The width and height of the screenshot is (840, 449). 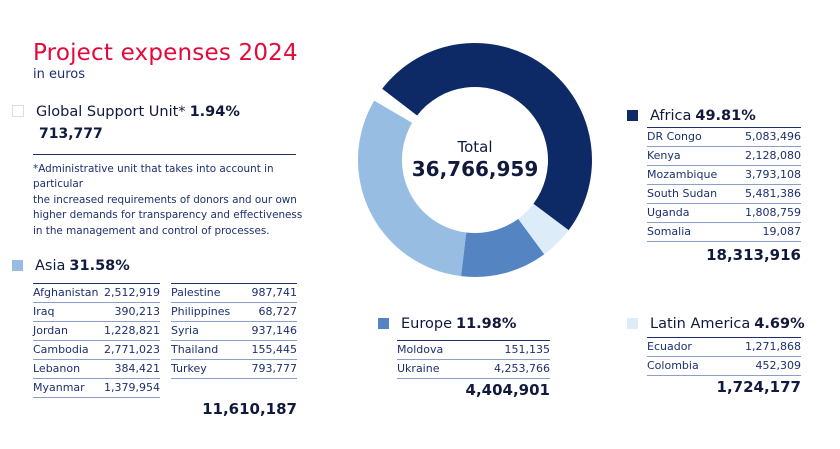 I want to click on country-amount: 1,271,868, so click(x=773, y=346).